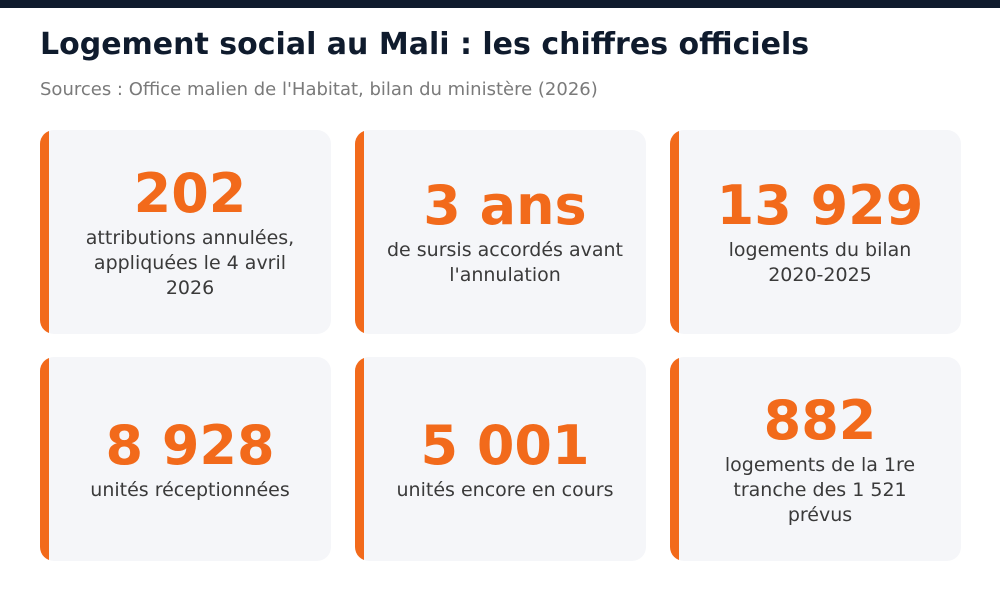 The height and width of the screenshot is (600, 1000). What do you see at coordinates (820, 205) in the screenshot?
I see `stat-value: 13 929` at bounding box center [820, 205].